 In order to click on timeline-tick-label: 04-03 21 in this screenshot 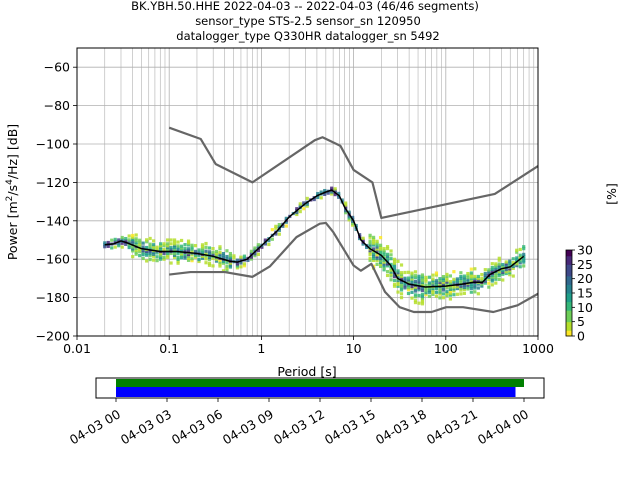, I will do `click(452, 426)`.